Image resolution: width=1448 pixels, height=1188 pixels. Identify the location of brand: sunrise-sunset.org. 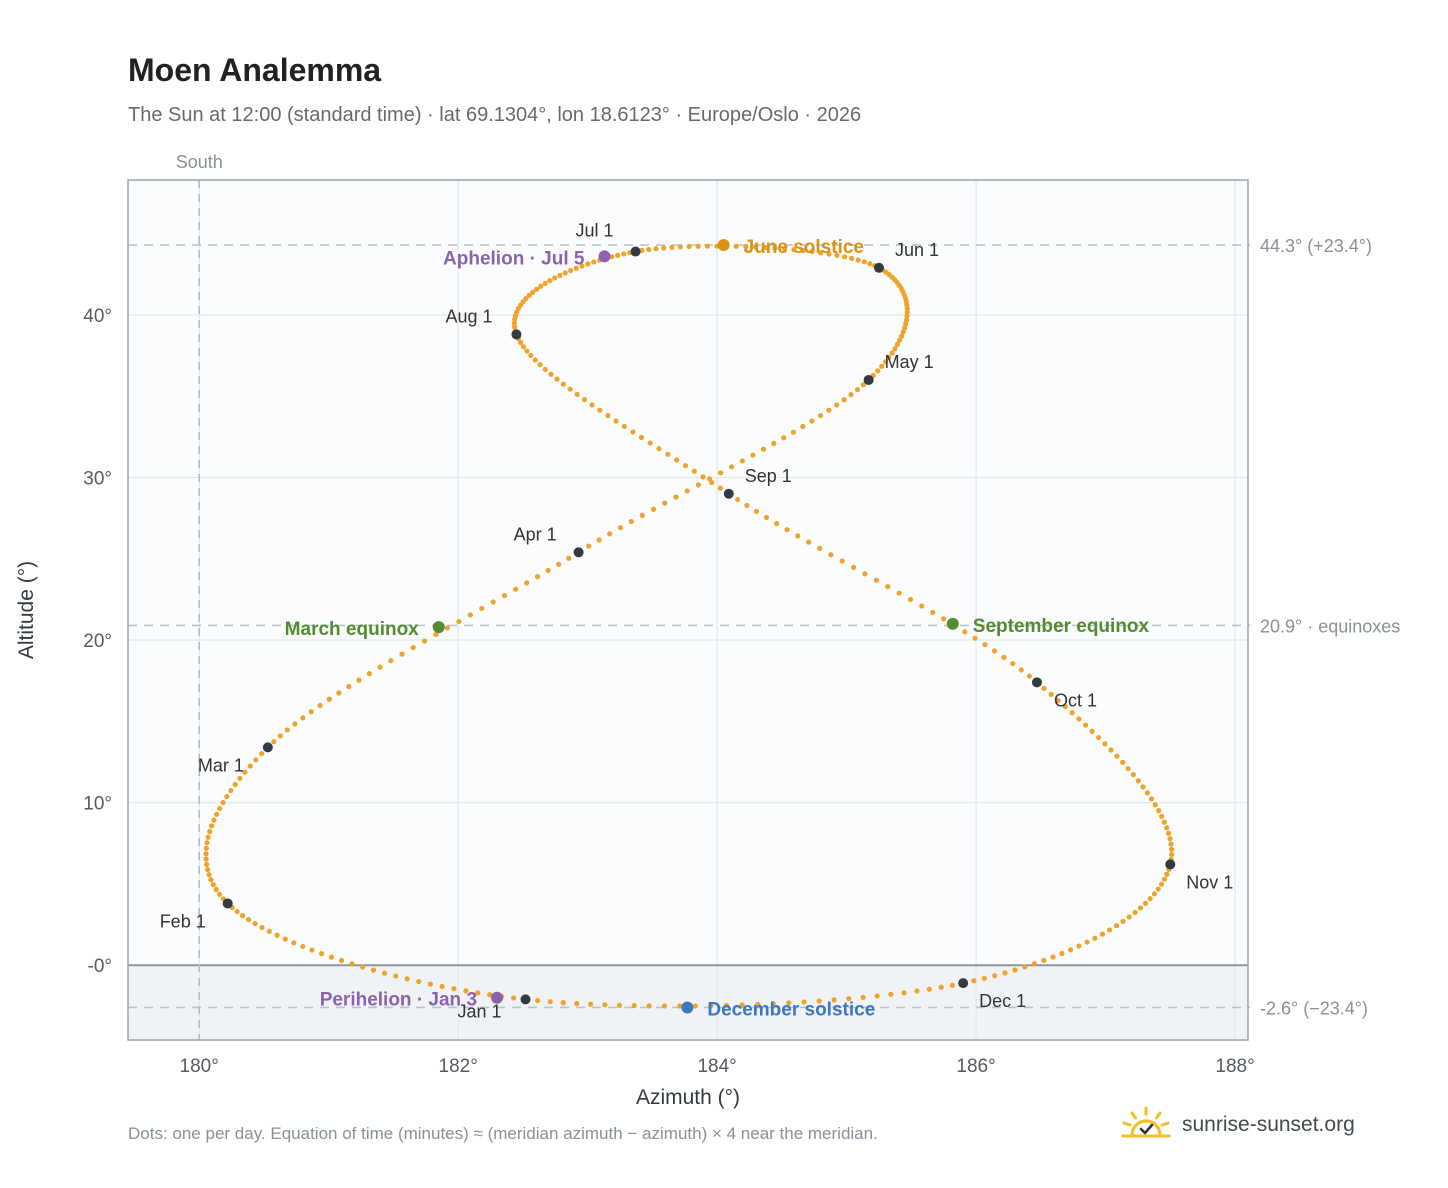
(1237, 1125).